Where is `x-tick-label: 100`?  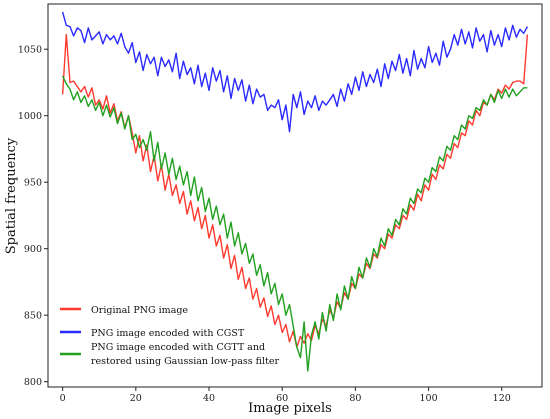
x-tick-label: 100 is located at coordinates (428, 398).